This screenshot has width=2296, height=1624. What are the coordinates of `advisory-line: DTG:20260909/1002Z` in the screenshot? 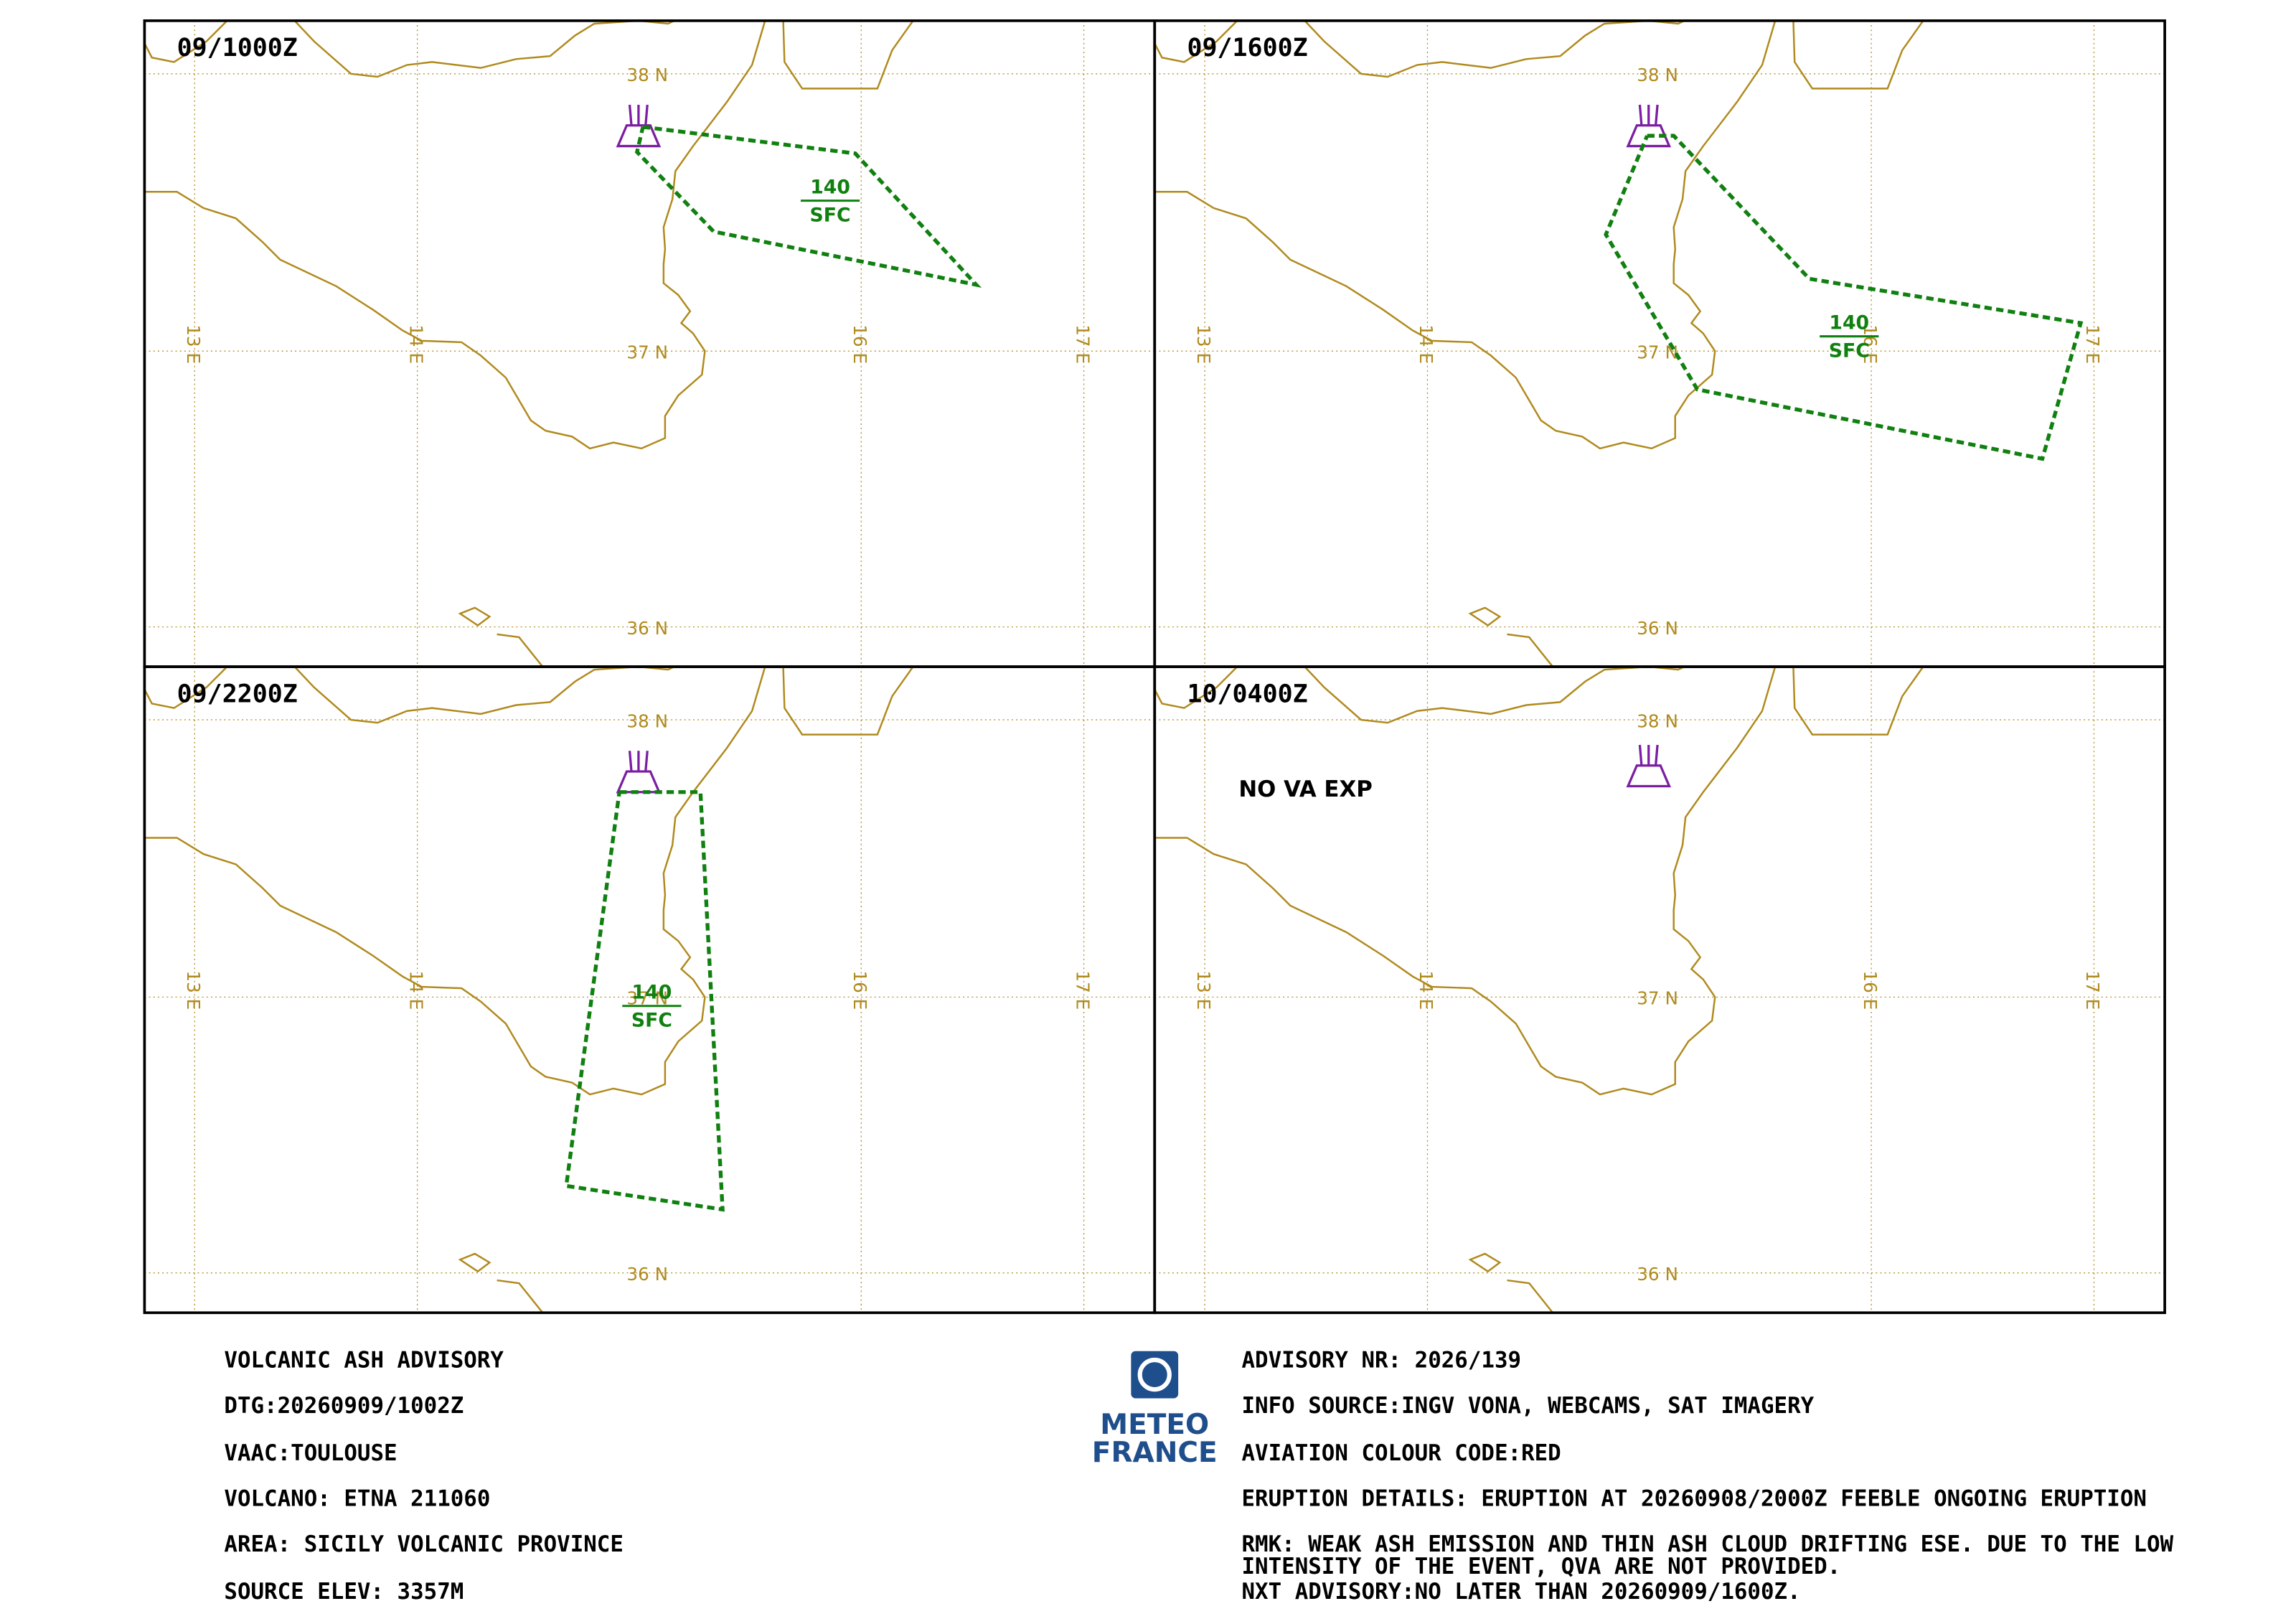 It's located at (344, 1406).